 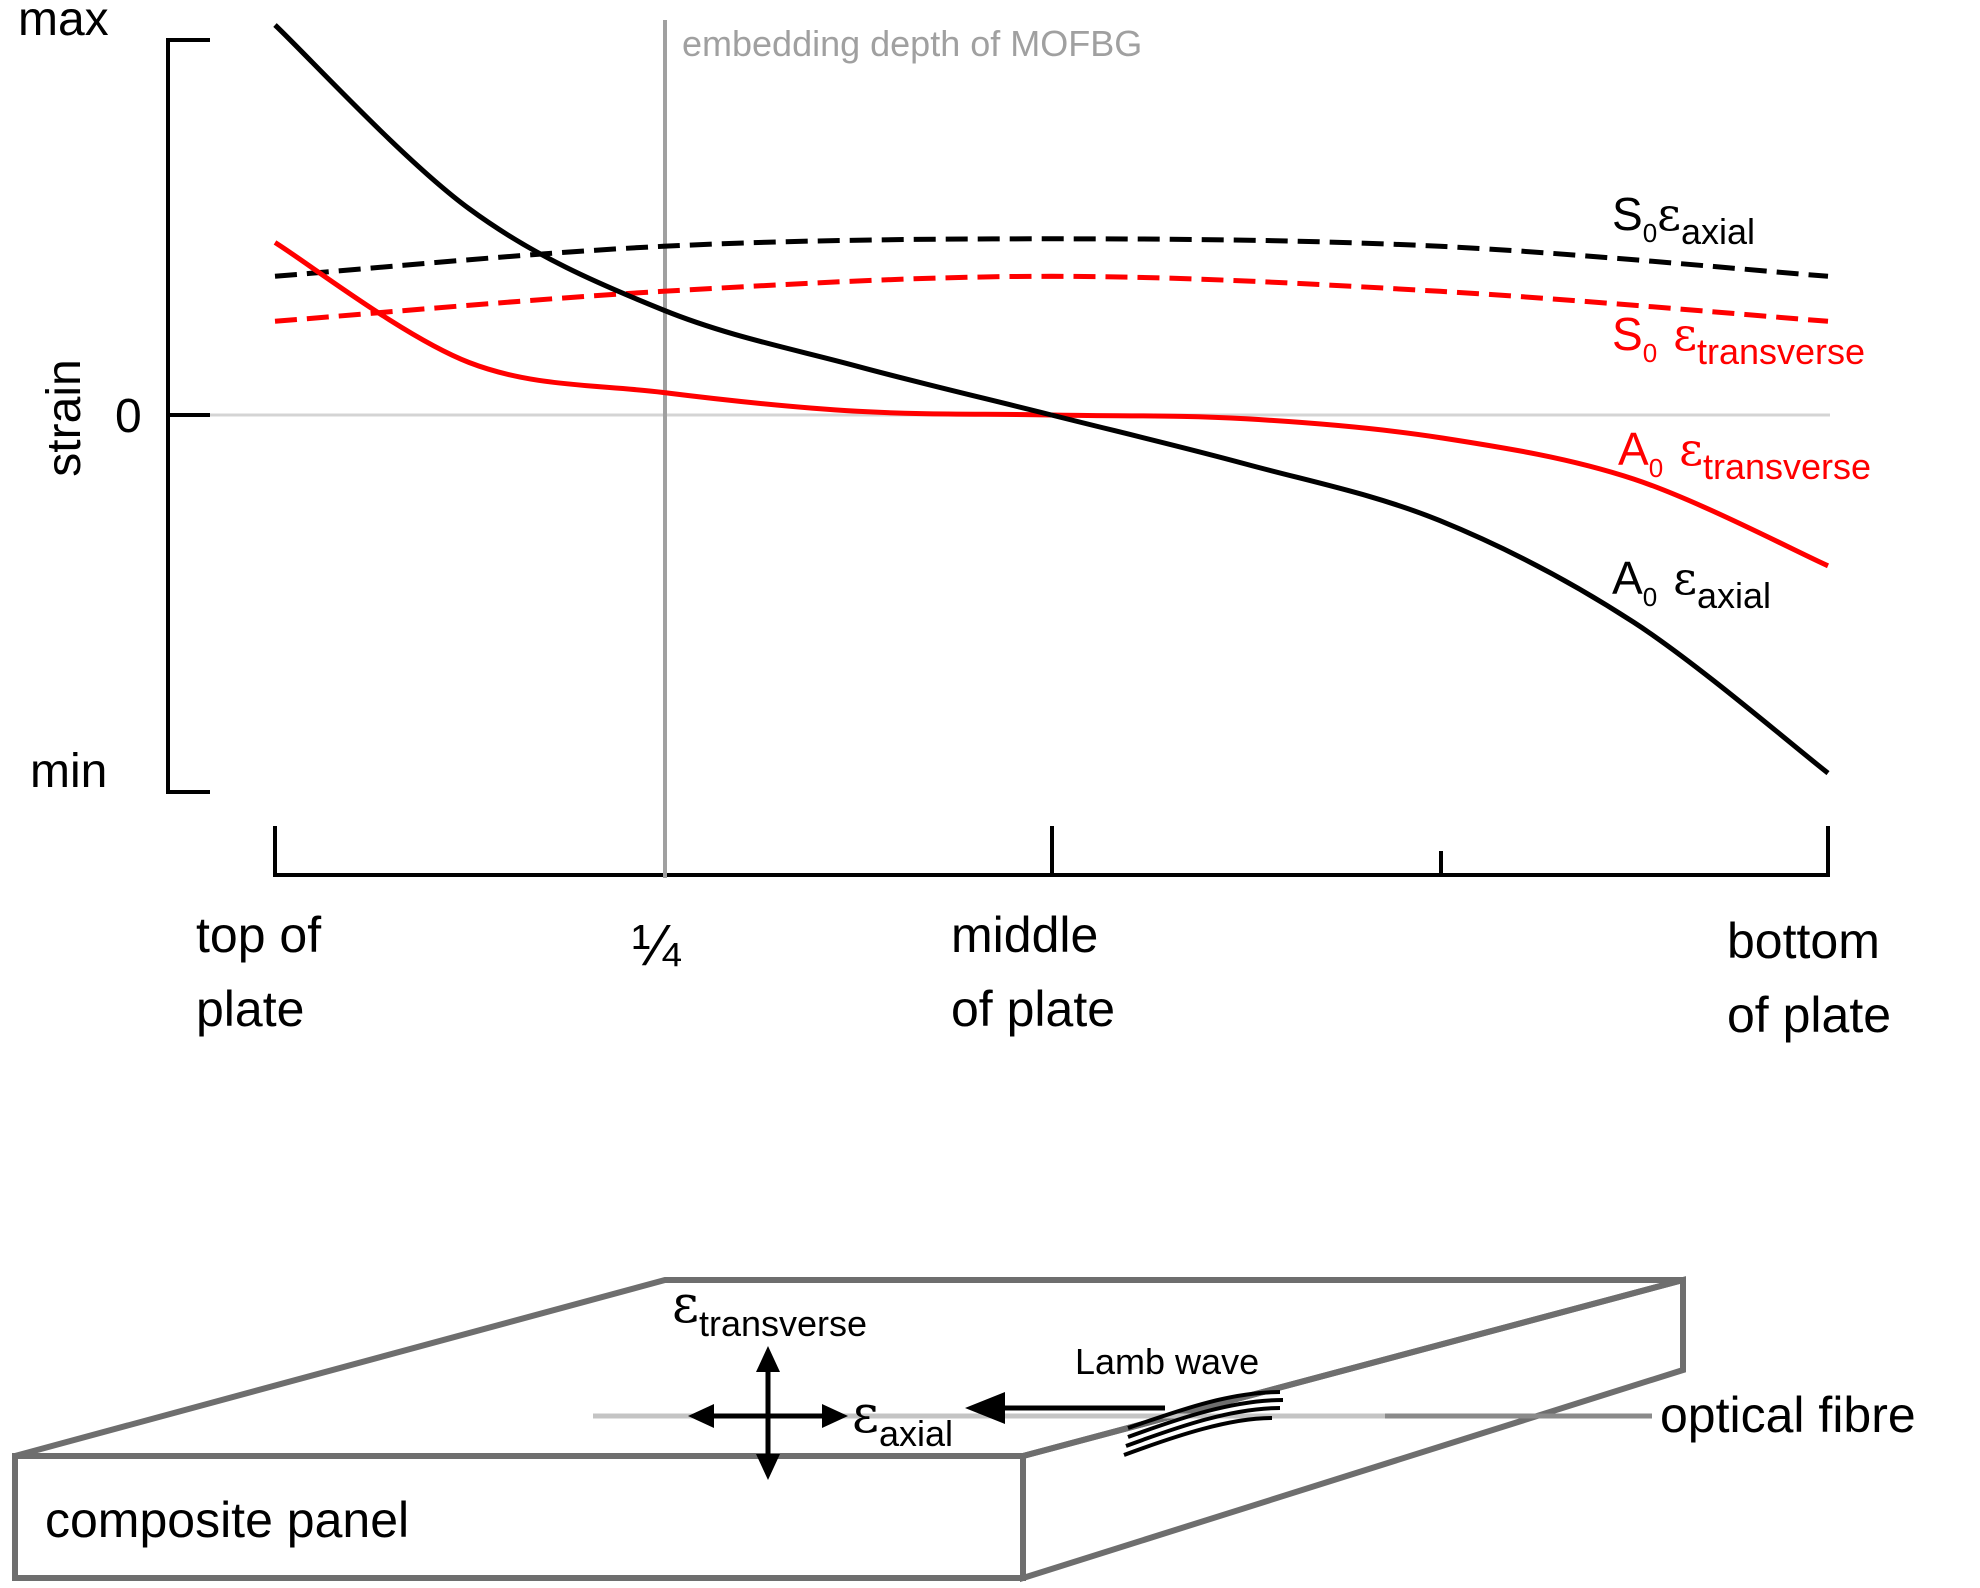 I want to click on y-tick-max: max, so click(x=63, y=23).